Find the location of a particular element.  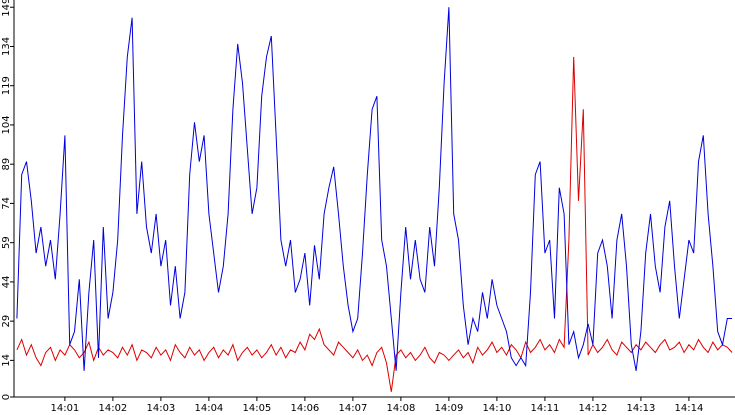

y-tick-label: 0 is located at coordinates (6, 397).